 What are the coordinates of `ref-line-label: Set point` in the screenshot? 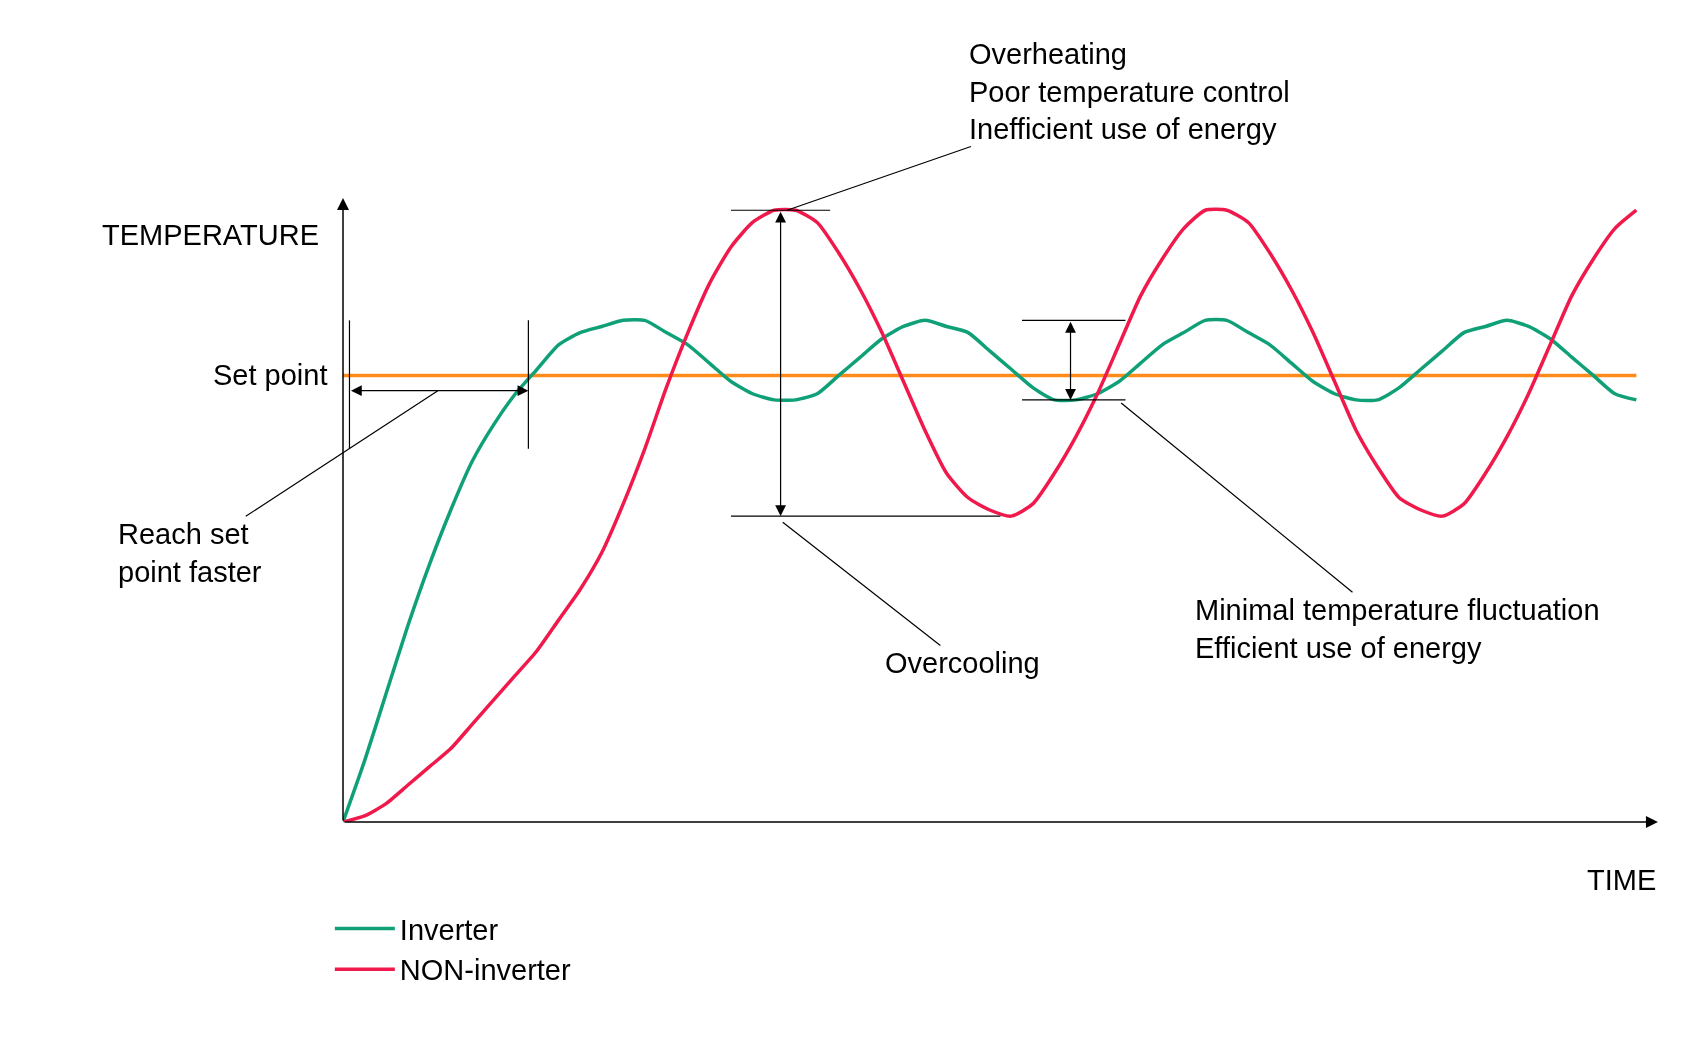 It's located at (270, 375).